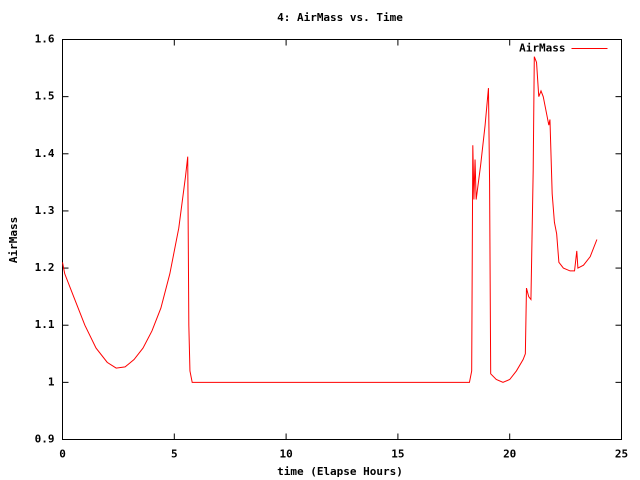 The height and width of the screenshot is (480, 640). I want to click on y-tick-label: 1.6, so click(45, 39).